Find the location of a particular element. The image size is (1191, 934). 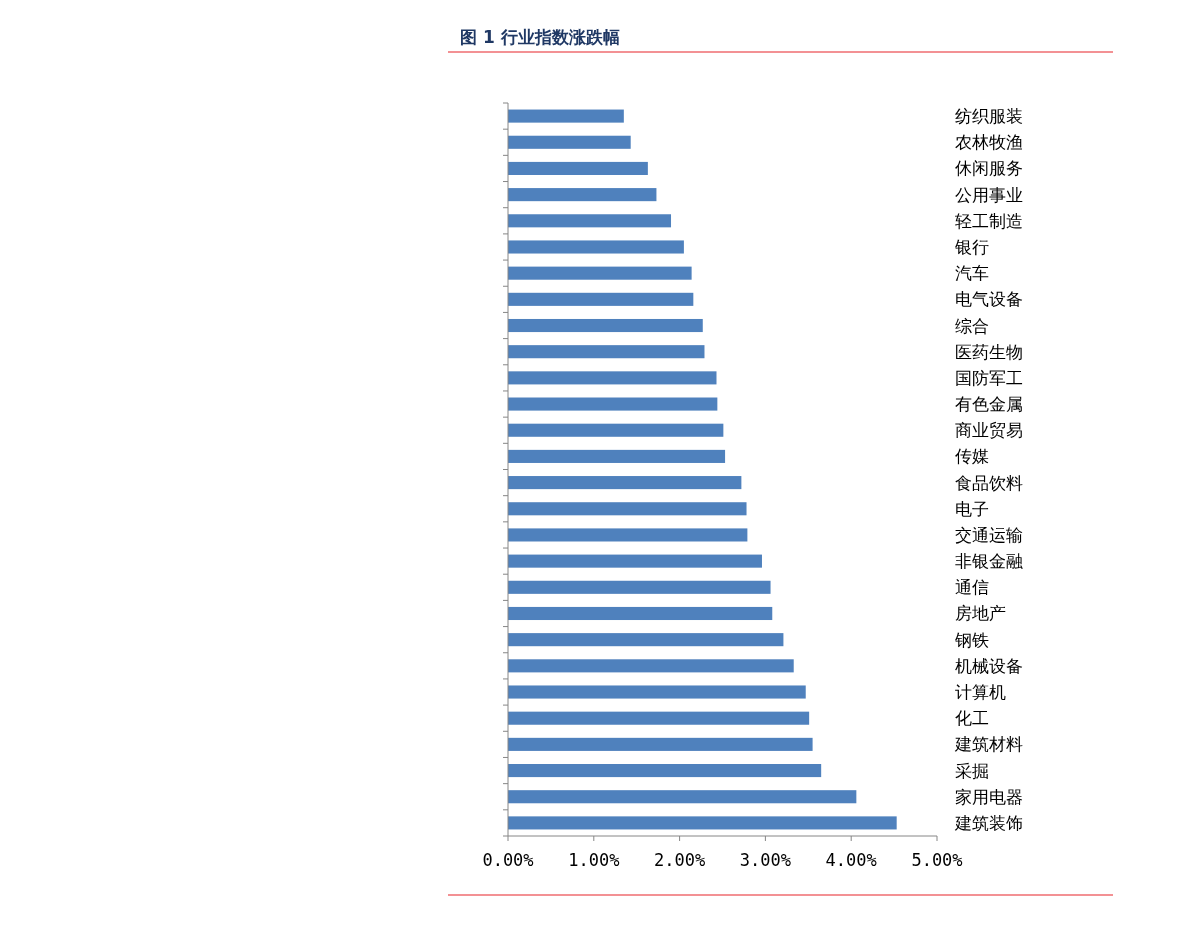

y-tick-label: 汽车 is located at coordinates (972, 273).